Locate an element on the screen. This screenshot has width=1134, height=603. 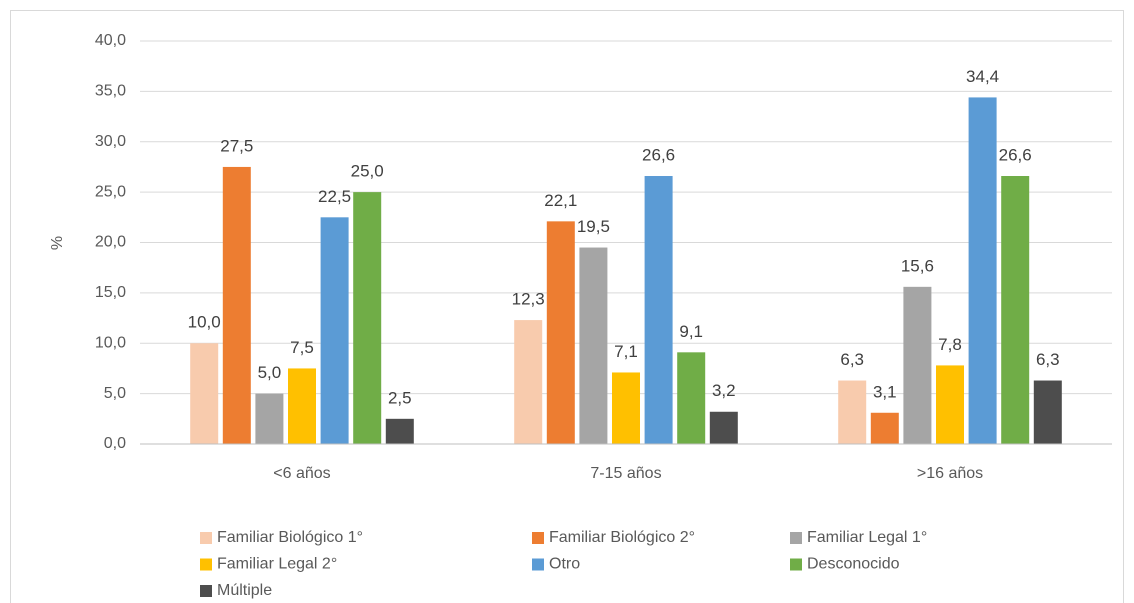
data-label: 25,0 is located at coordinates (367, 171).